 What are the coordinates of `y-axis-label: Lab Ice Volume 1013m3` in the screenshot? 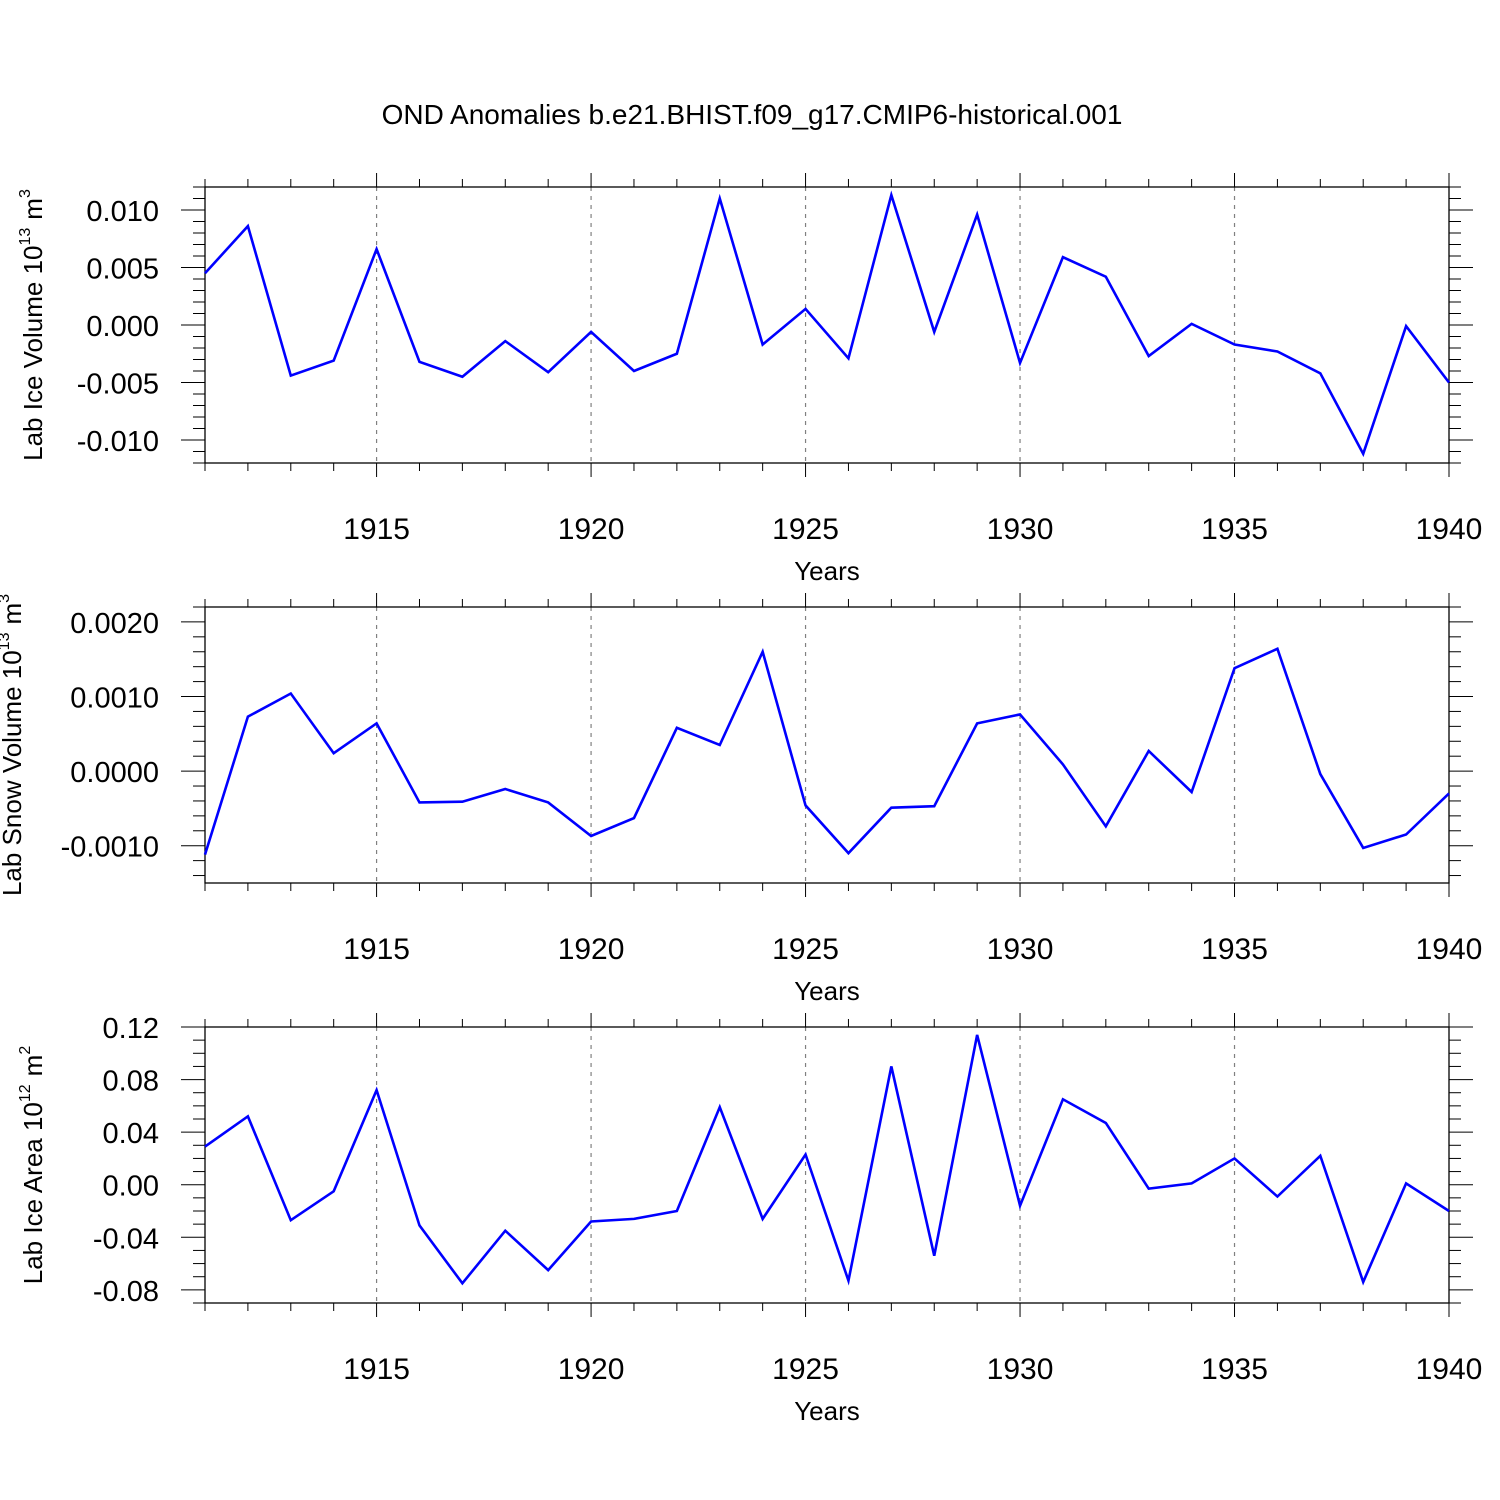 It's located at (32, 325).